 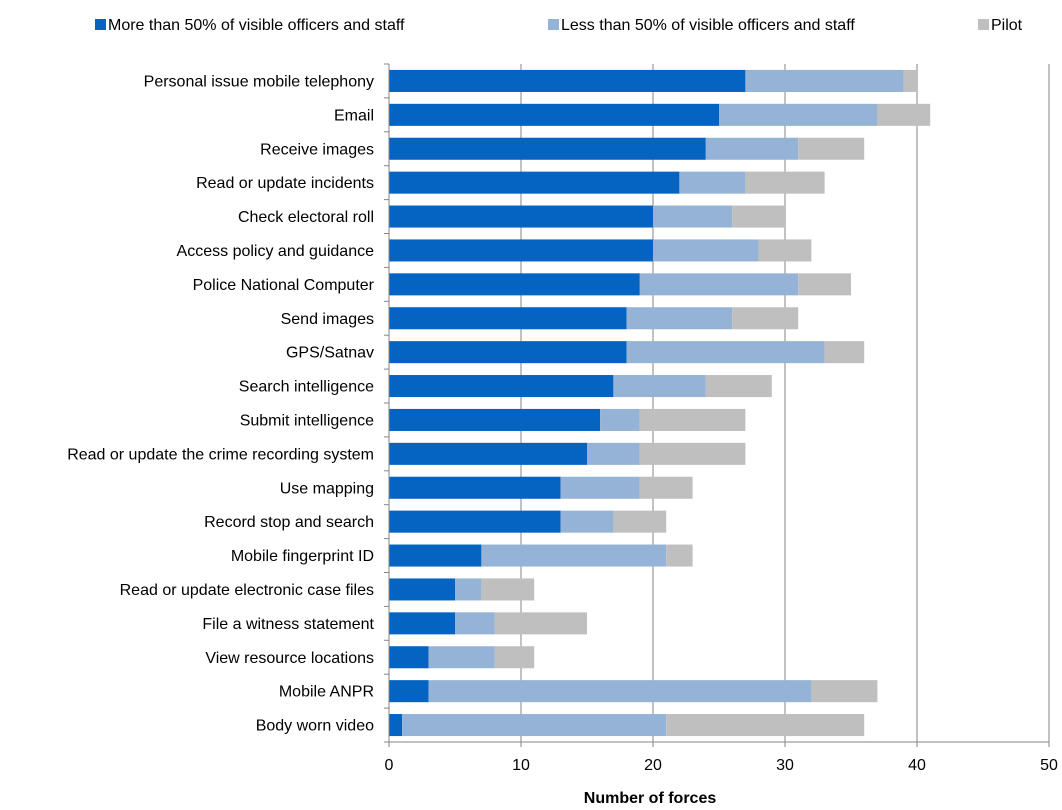 What do you see at coordinates (302, 556) in the screenshot?
I see `category-label: Mobile fingerprint ID` at bounding box center [302, 556].